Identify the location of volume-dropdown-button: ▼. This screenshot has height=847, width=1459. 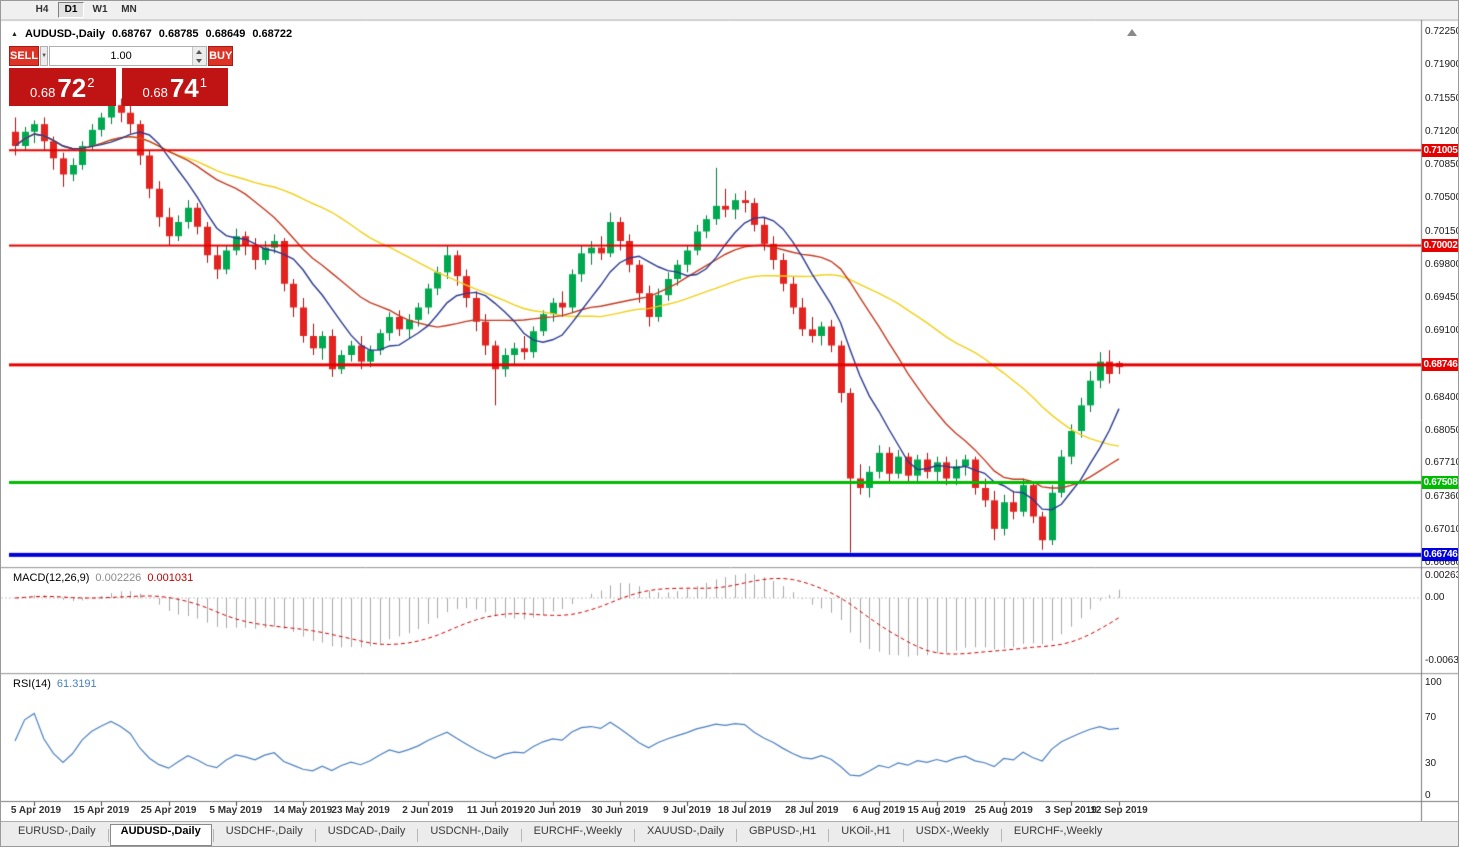
(44, 56).